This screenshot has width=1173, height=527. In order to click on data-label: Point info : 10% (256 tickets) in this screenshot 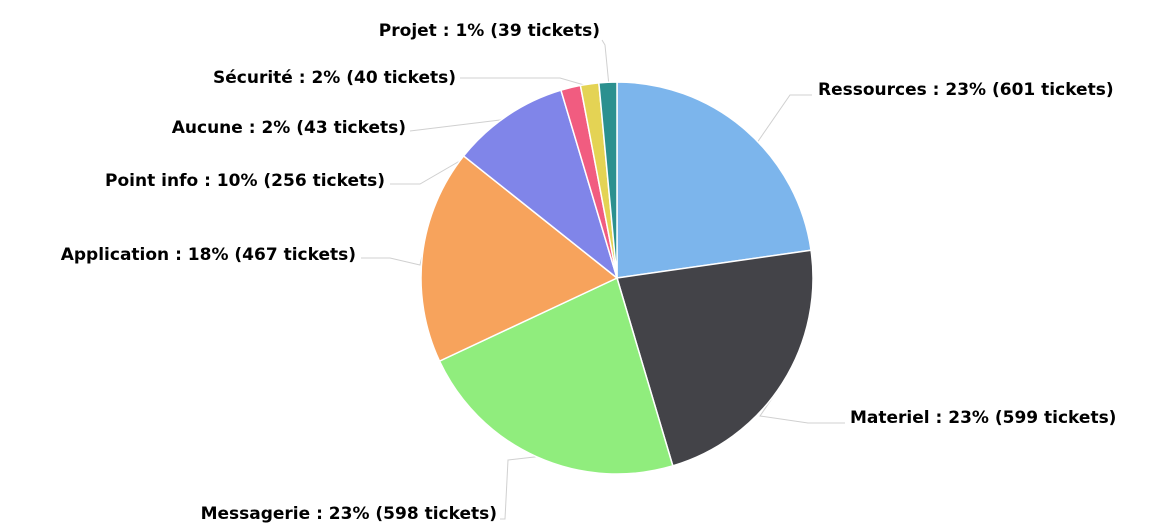, I will do `click(245, 181)`.